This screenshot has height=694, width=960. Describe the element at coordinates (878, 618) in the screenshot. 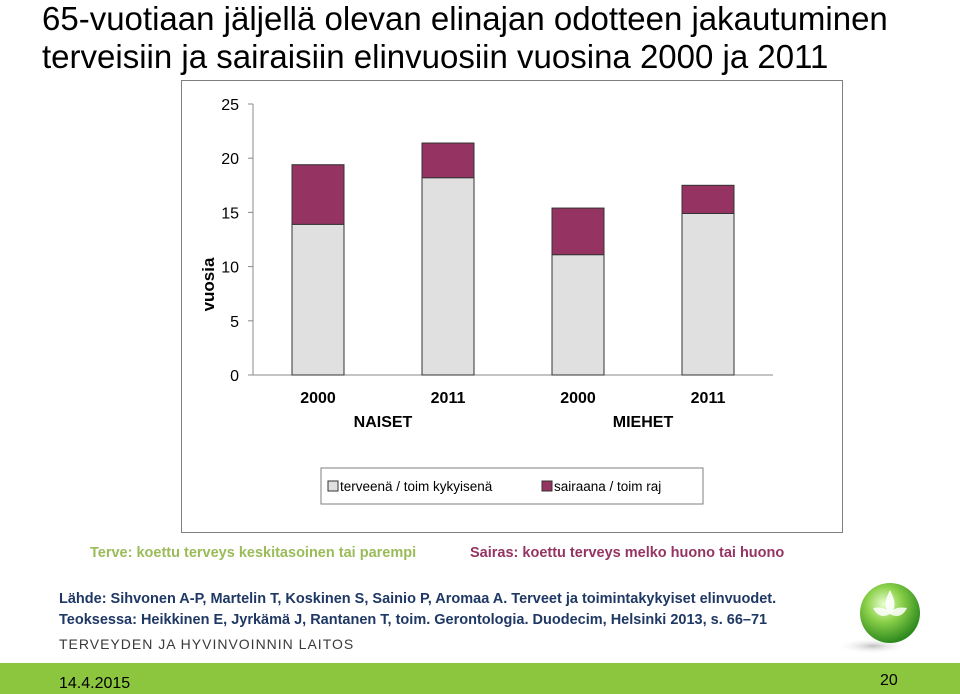

I see `thl-green-sphere-logo-icon` at that location.